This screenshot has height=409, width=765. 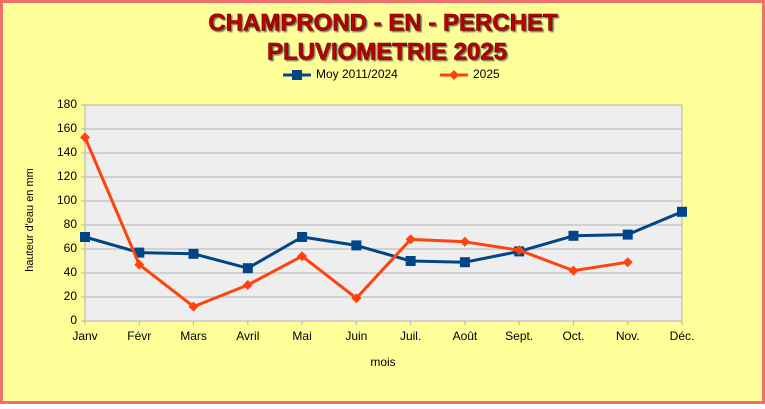 I want to click on x-tick-label: Nov., so click(x=628, y=336).